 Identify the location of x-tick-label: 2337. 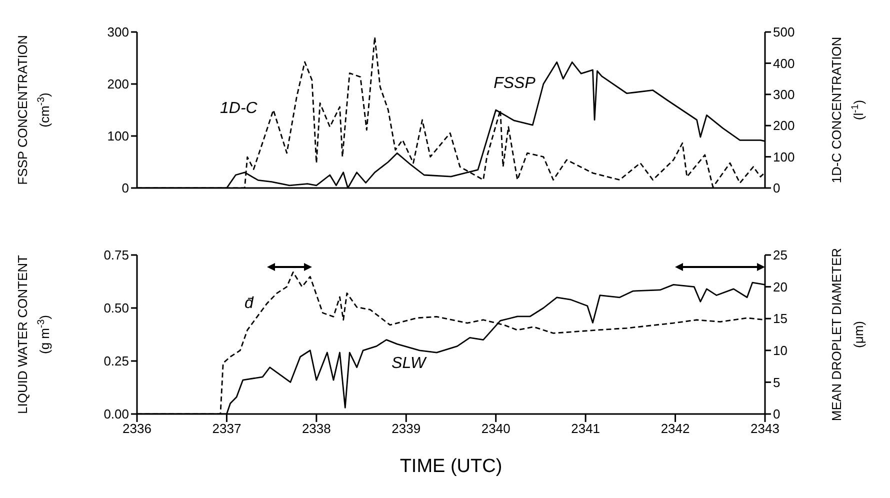
(227, 428).